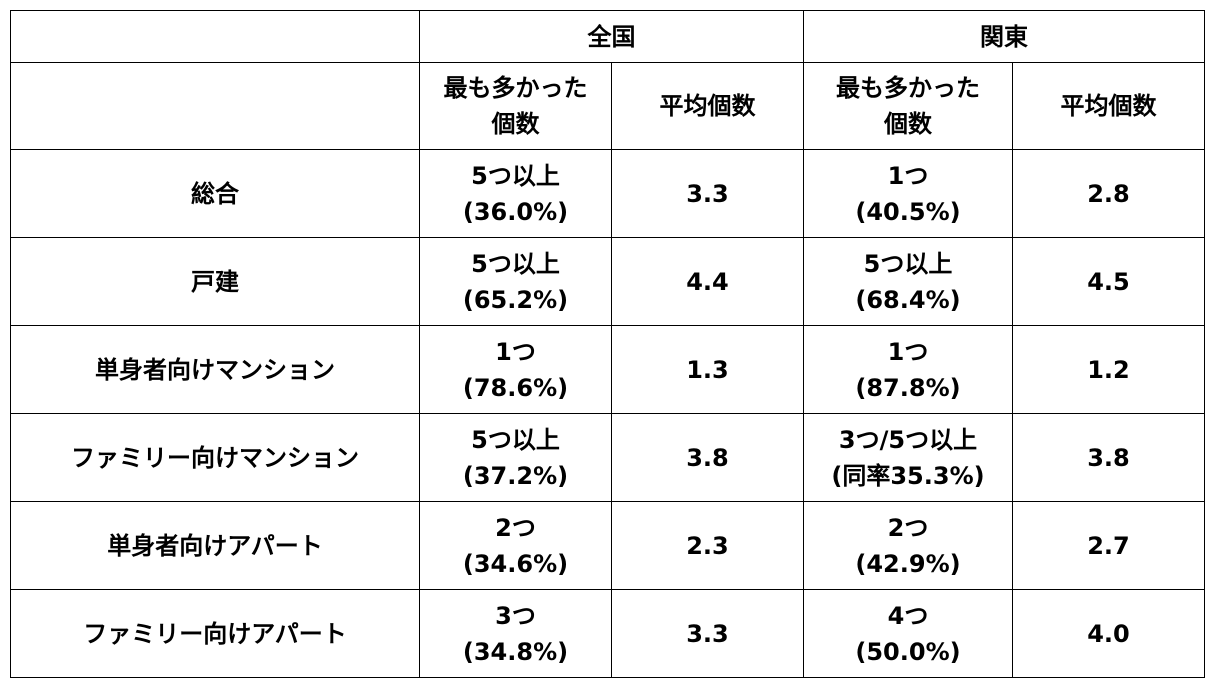  I want to click on row-label: 総合, so click(215, 193).